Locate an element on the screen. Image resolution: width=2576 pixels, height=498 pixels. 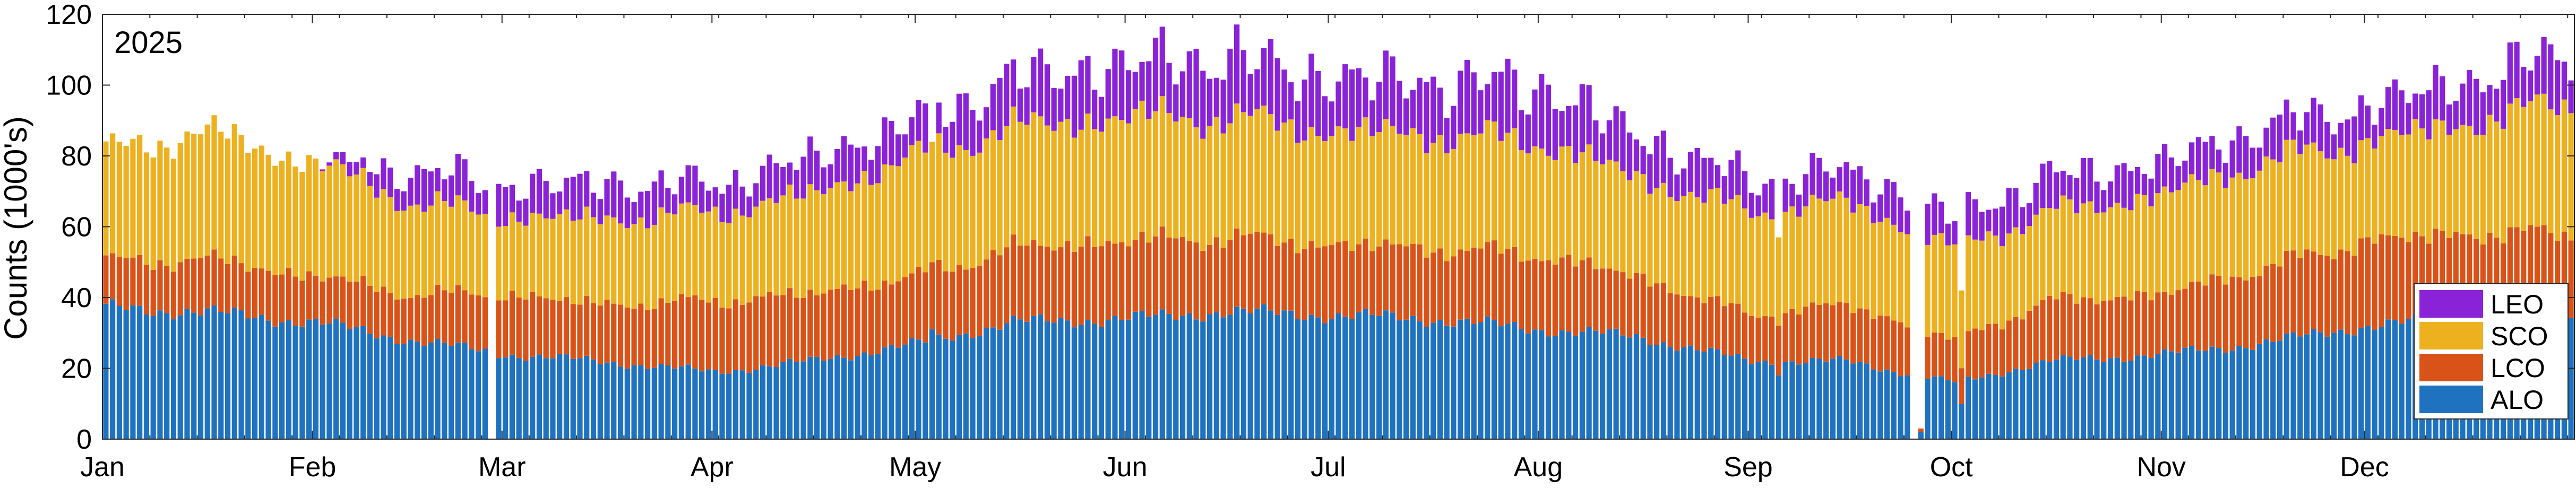
x-tick-label: Feb is located at coordinates (313, 467).